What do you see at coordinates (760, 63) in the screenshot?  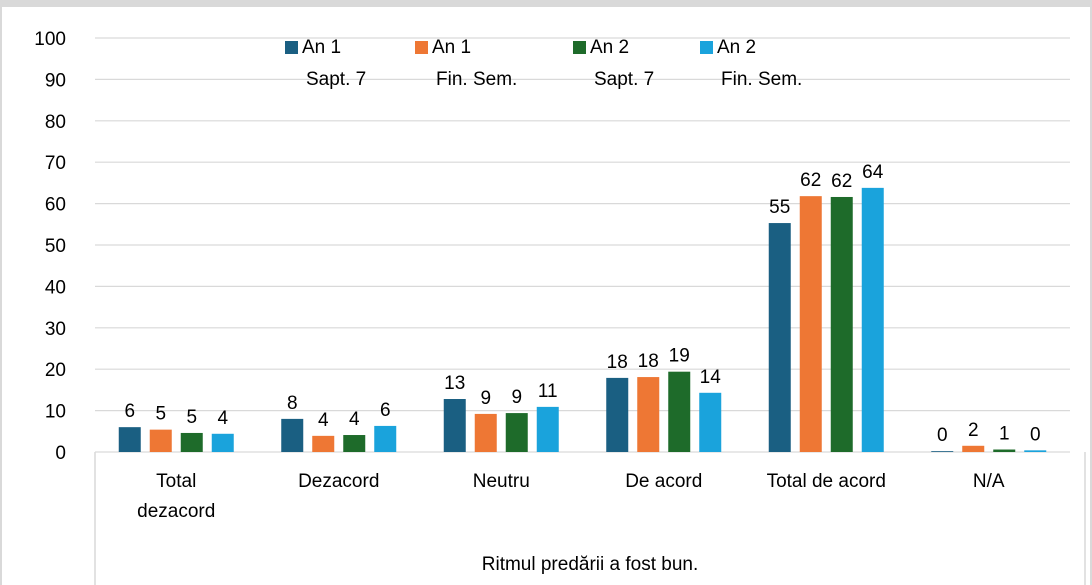 I see `legend-label: An 2 Fin. Sem.` at bounding box center [760, 63].